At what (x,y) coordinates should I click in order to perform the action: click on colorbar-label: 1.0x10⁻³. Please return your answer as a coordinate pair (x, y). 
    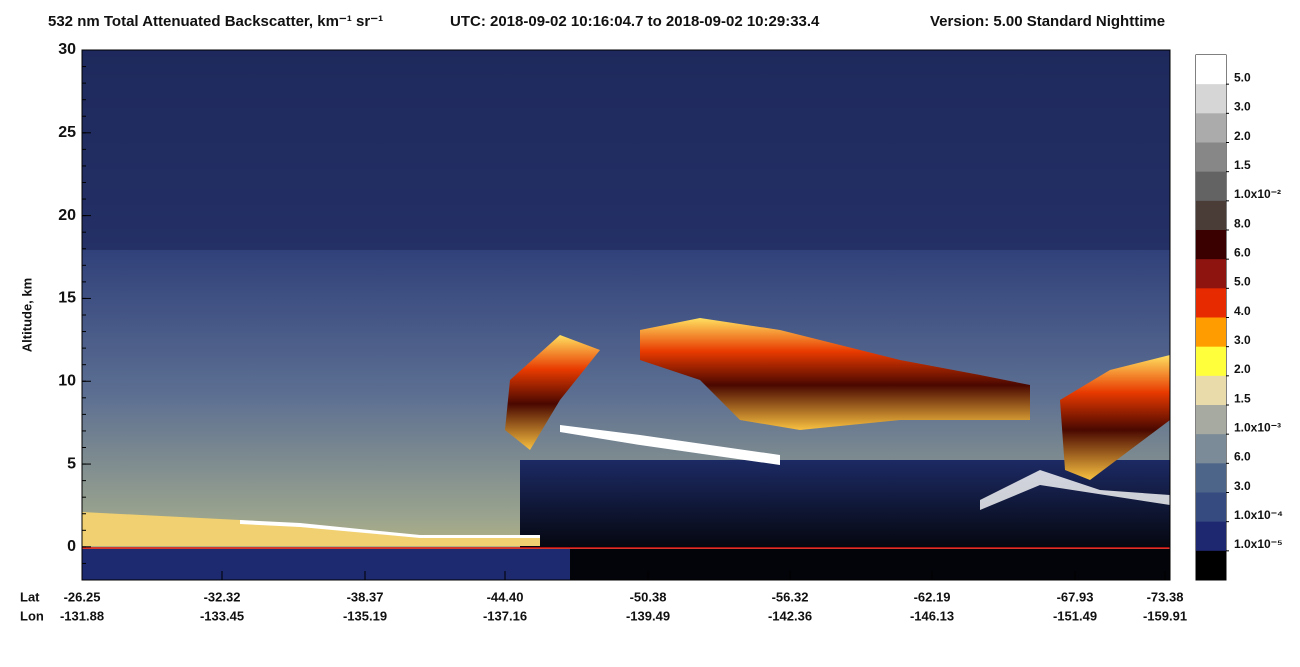
    Looking at the image, I should click on (1257, 428).